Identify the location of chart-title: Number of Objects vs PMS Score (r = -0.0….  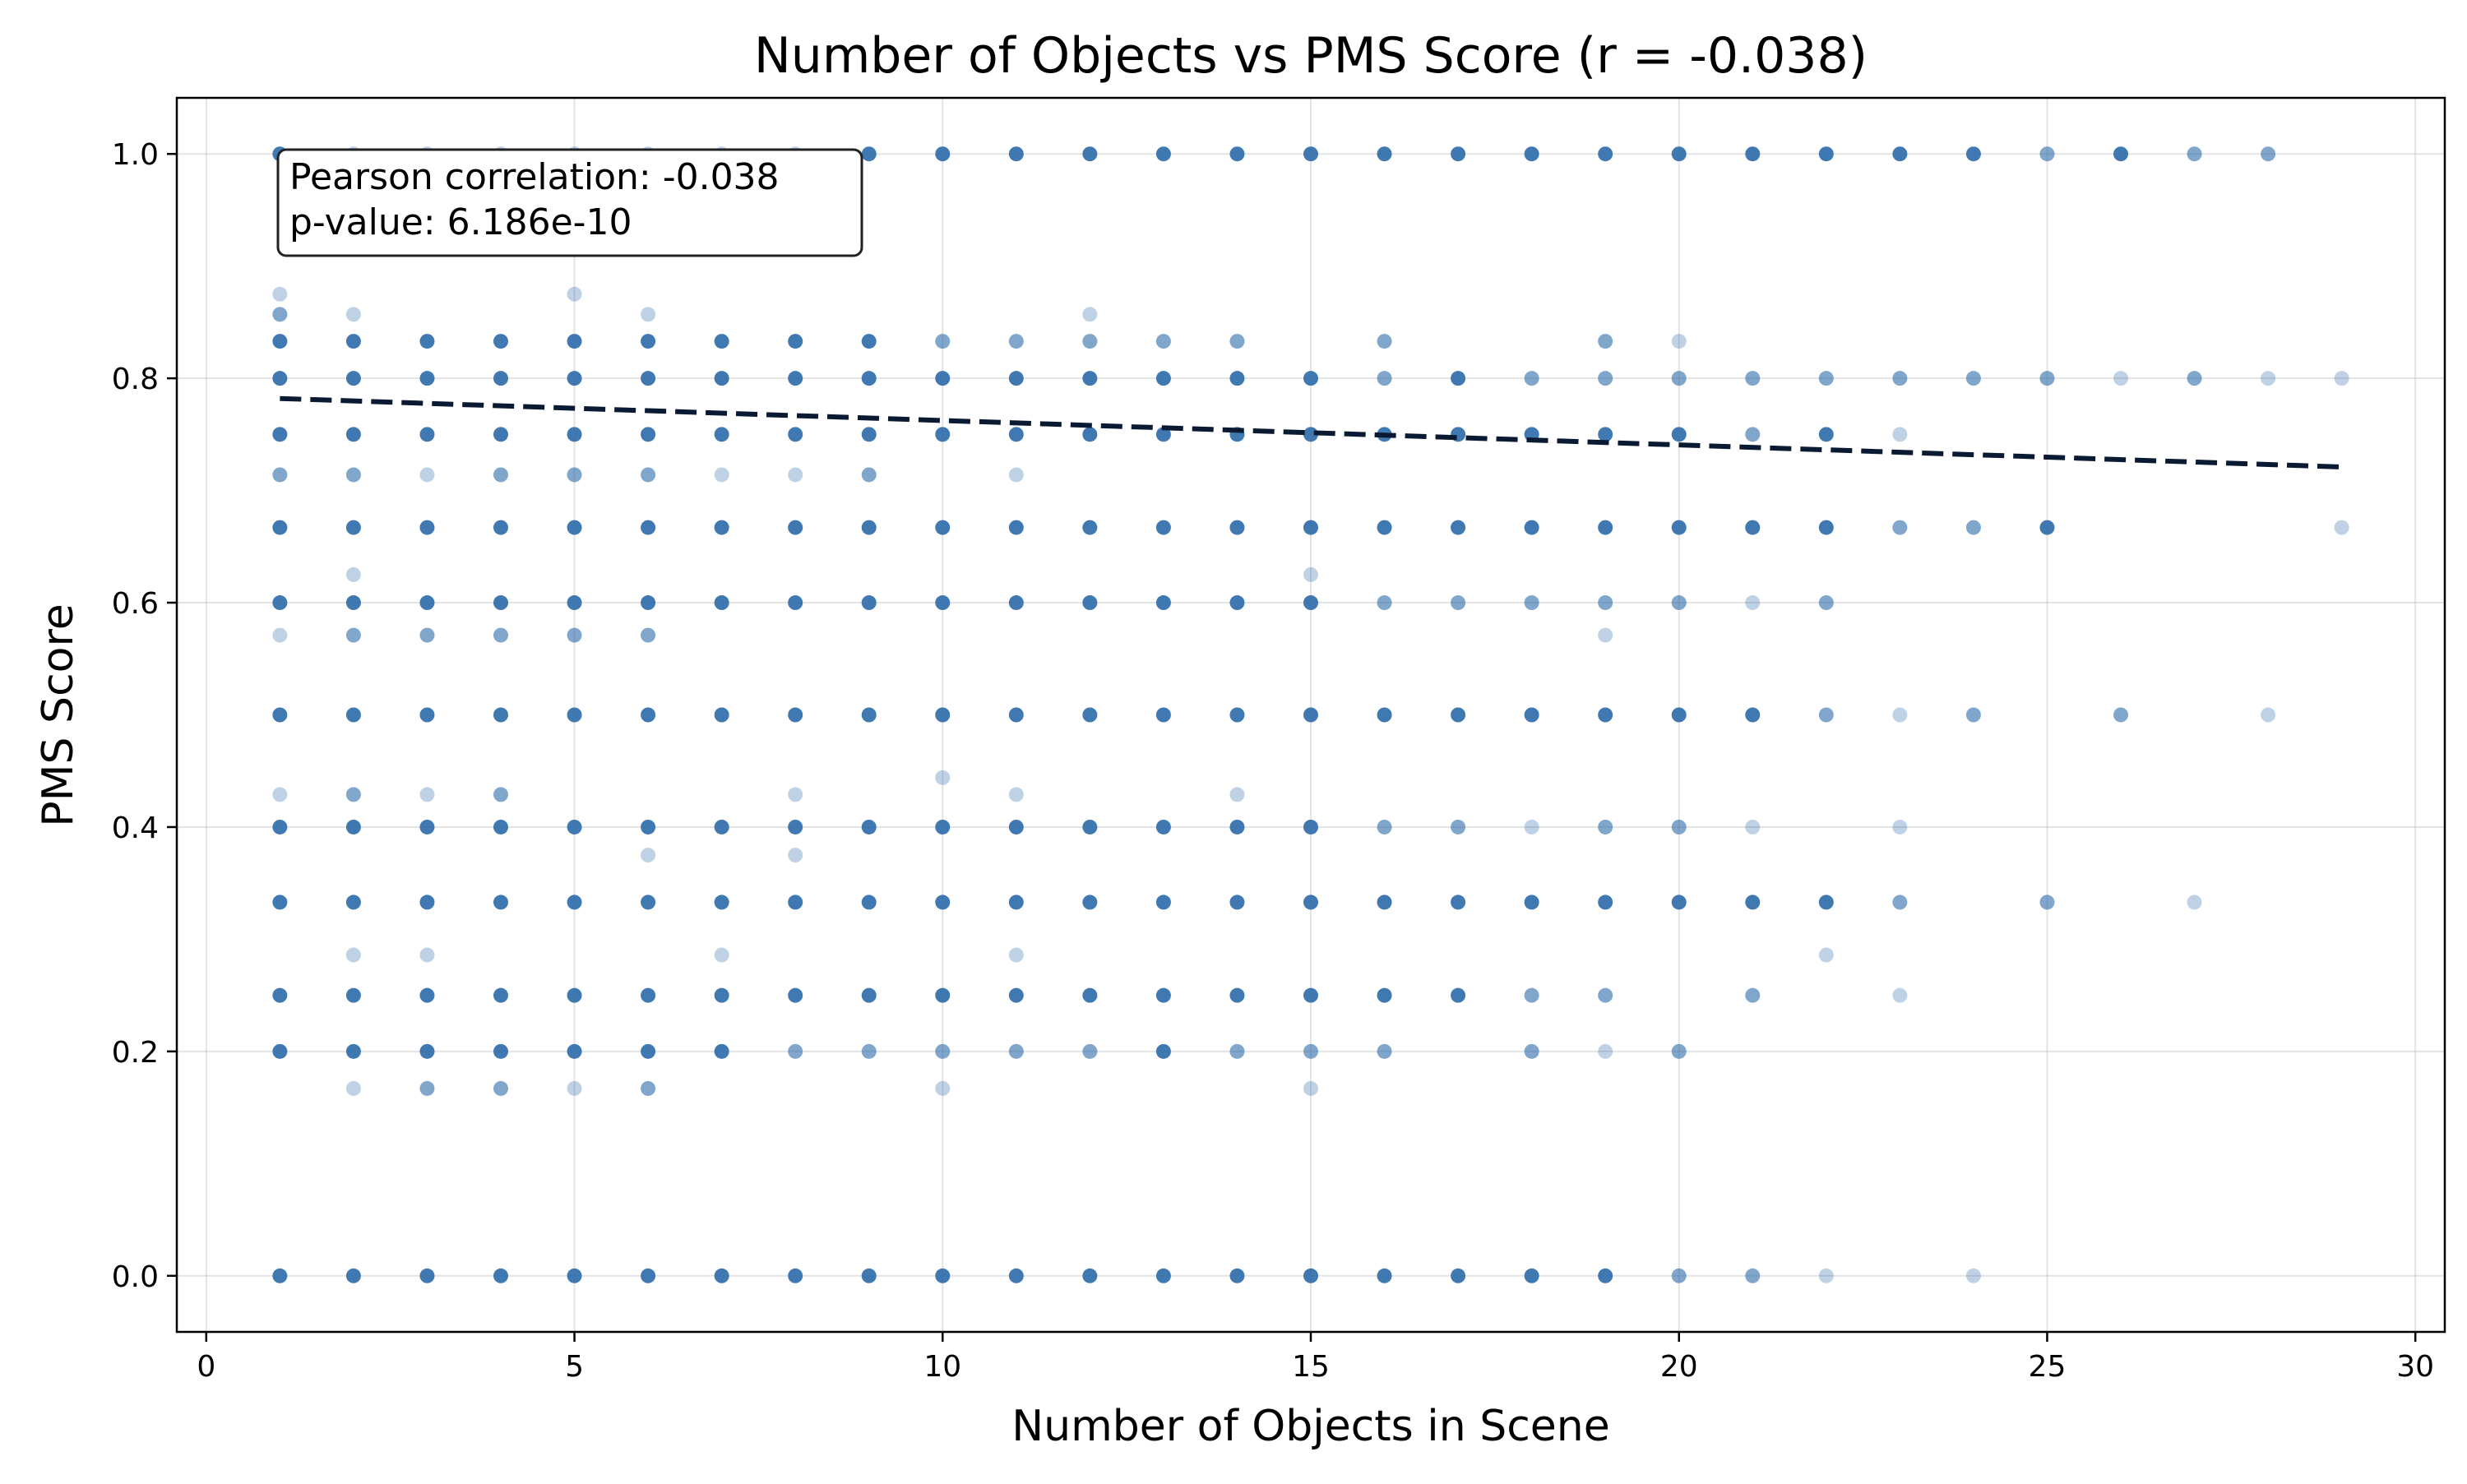
(1311, 56).